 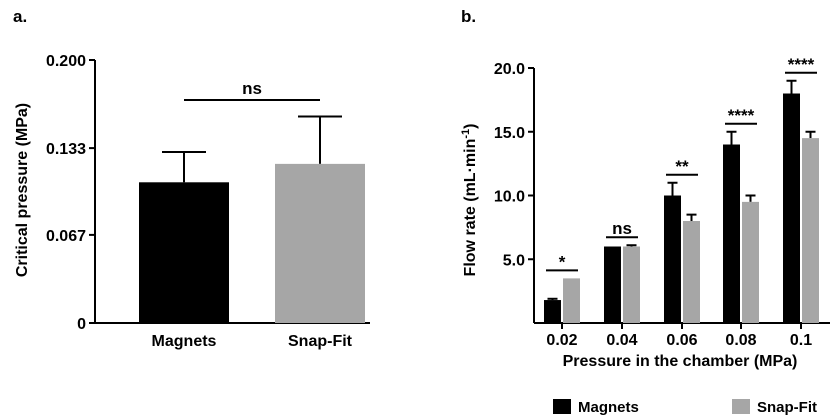 I want to click on panel-a-bars, so click(x=252, y=219).